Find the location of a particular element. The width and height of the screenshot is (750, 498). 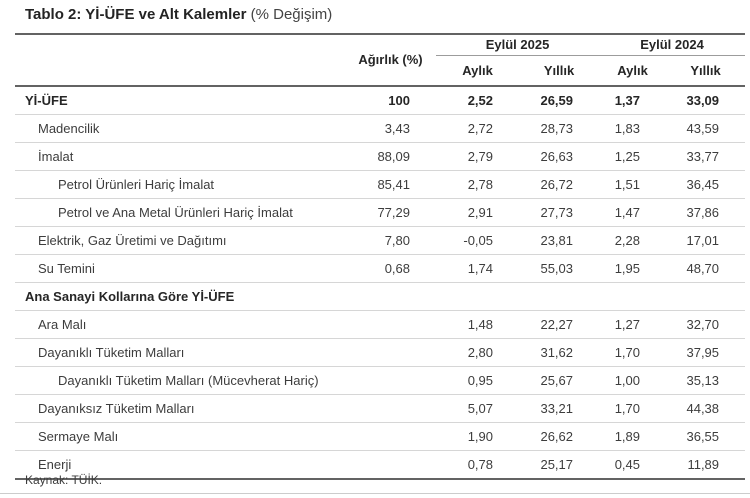

header-aylik-2025: Aylık is located at coordinates (477, 70).